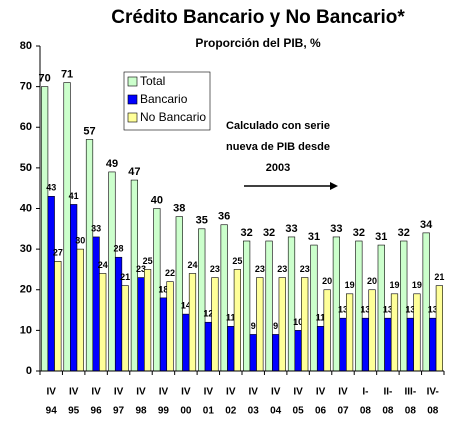 The image size is (450, 426). What do you see at coordinates (29, 371) in the screenshot?
I see `y-tick-label: 0` at bounding box center [29, 371].